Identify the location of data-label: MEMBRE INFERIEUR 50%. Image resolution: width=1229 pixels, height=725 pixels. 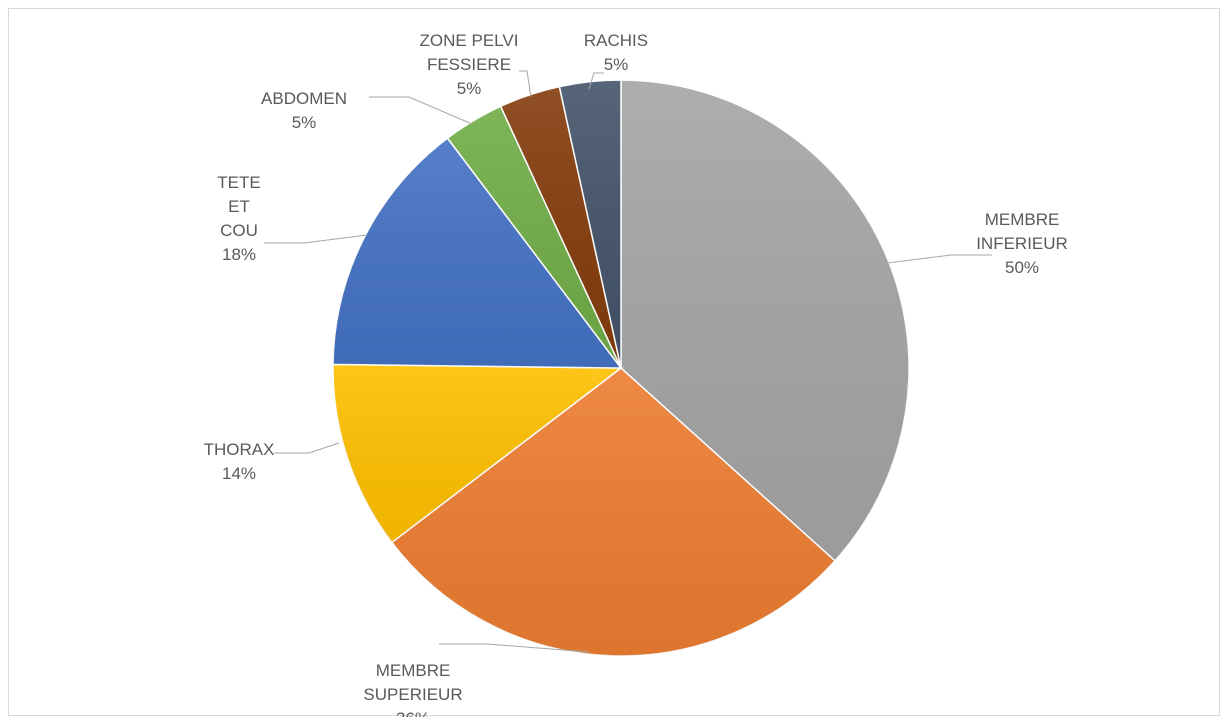
(1022, 243).